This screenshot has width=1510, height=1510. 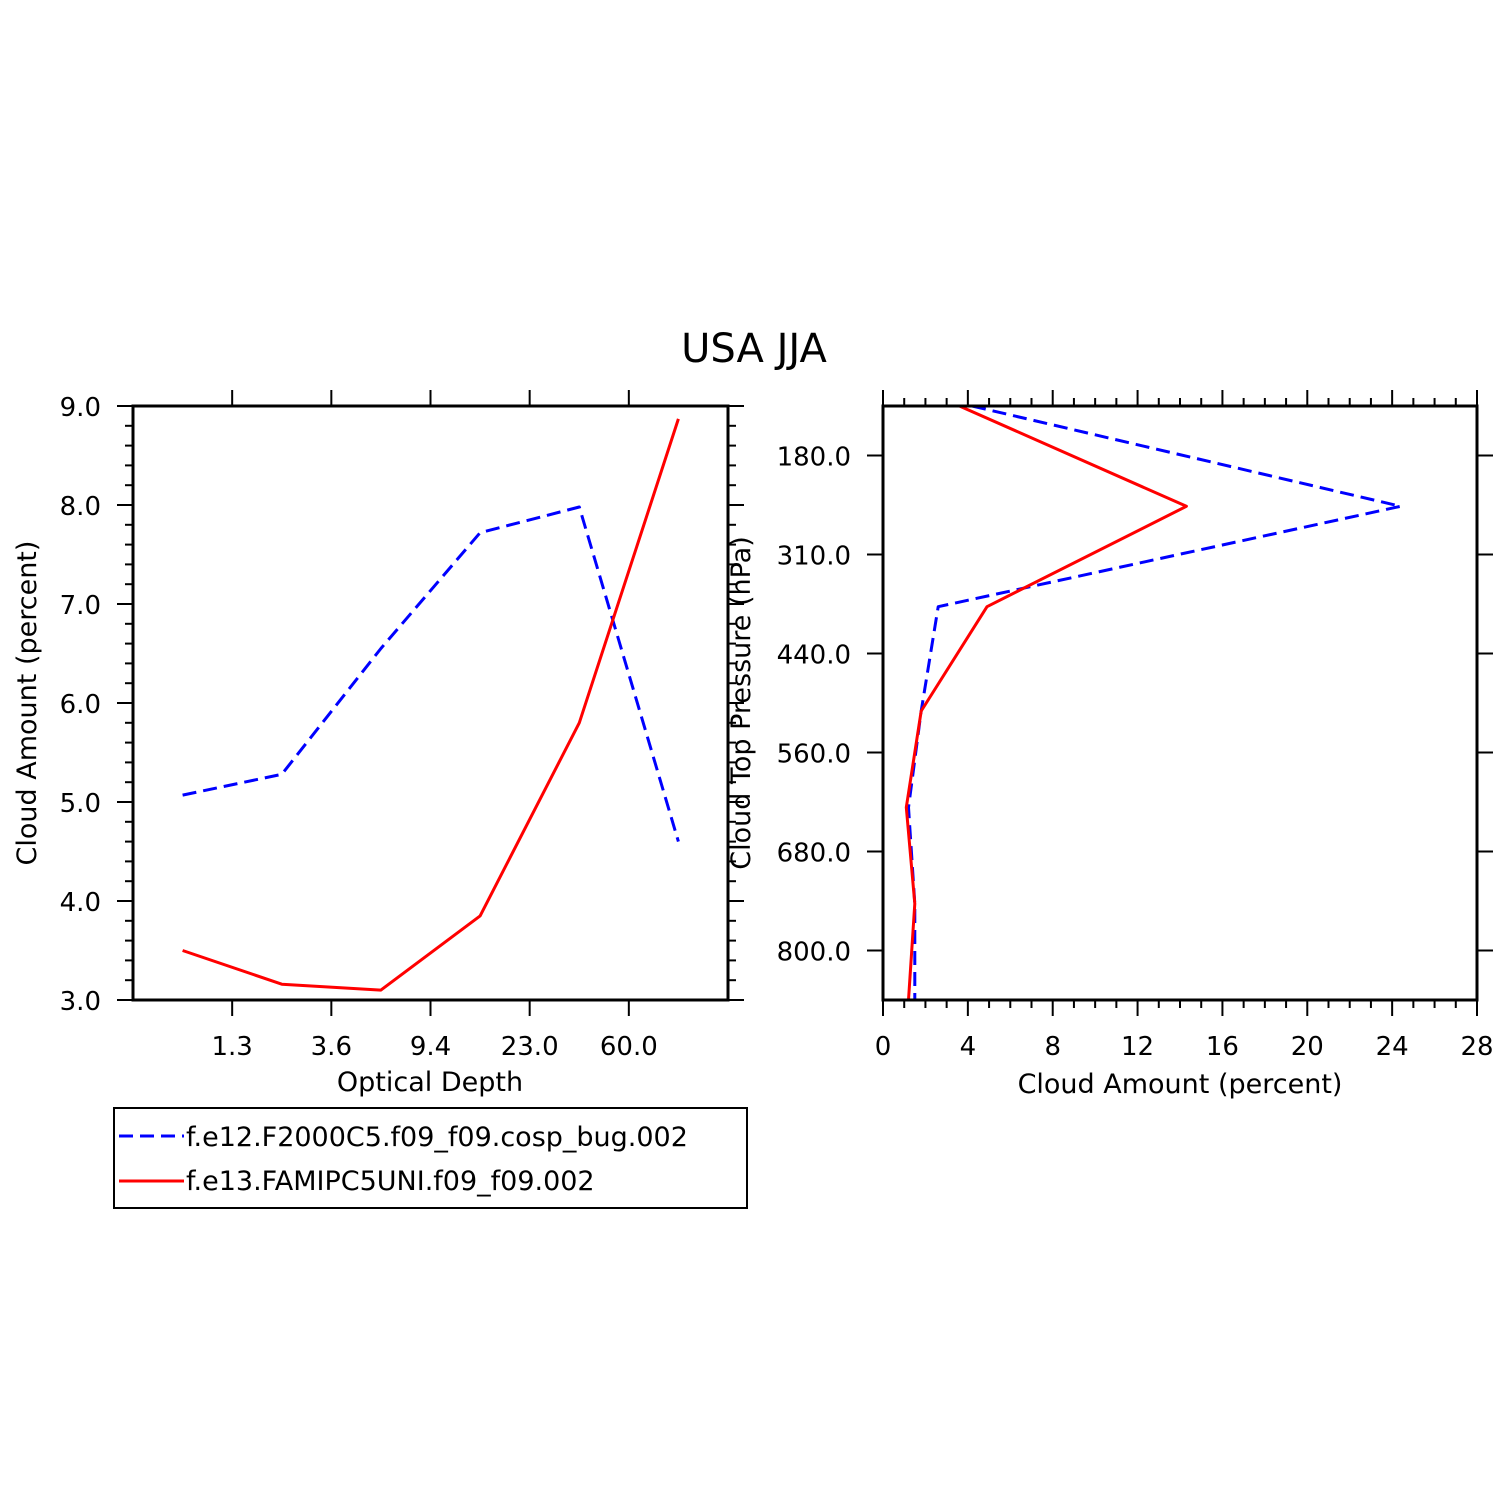 I want to click on left-y-tick-label: 4.0, so click(x=80, y=903).